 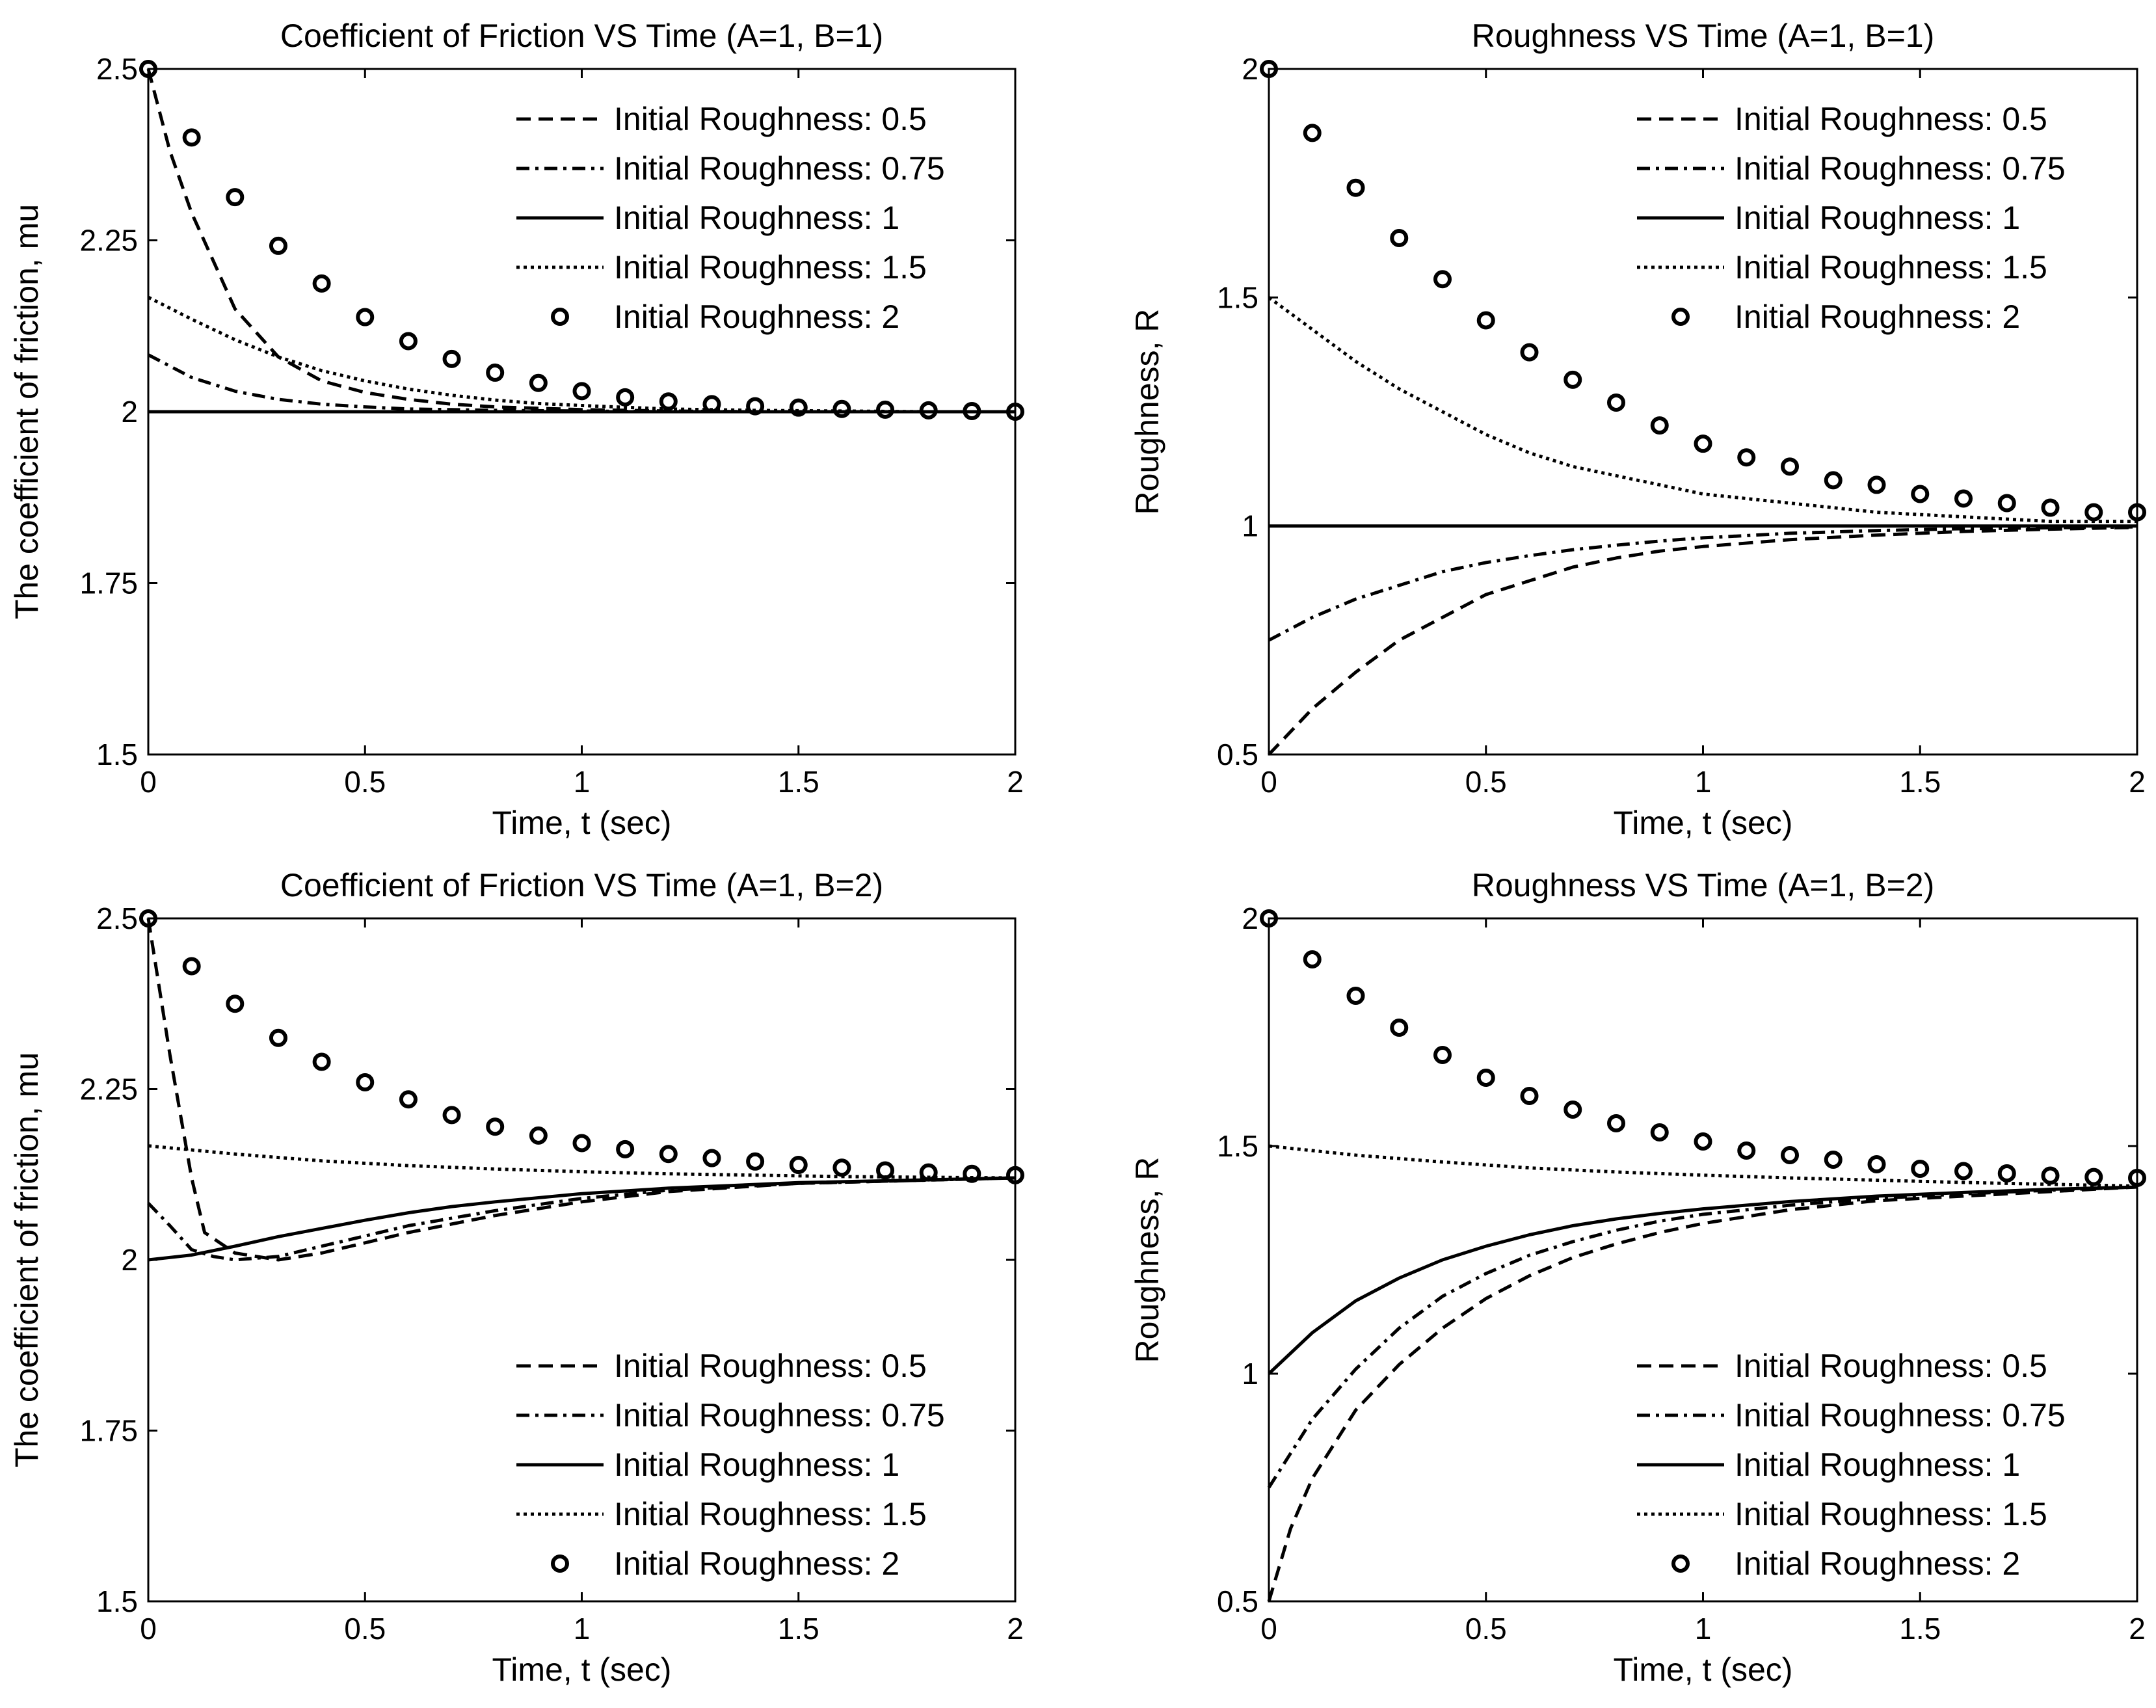 What do you see at coordinates (26, 1259) in the screenshot?
I see `y-axis-label: The coefficient of friction, mu` at bounding box center [26, 1259].